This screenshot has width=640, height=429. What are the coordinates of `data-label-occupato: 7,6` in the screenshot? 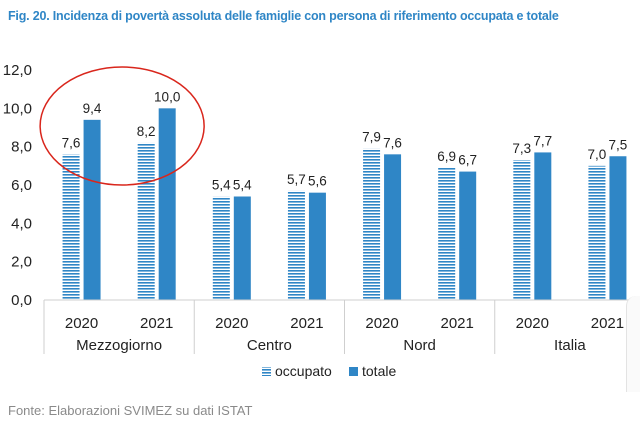 It's located at (71, 142).